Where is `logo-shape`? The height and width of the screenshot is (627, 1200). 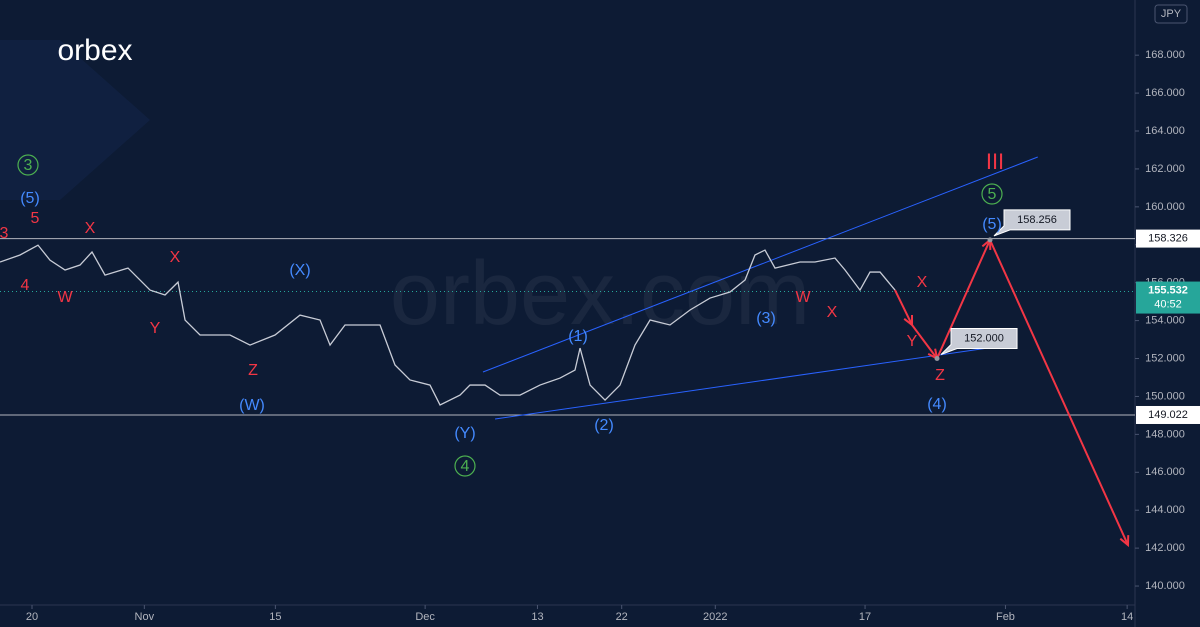
logo-shape is located at coordinates (75, 120).